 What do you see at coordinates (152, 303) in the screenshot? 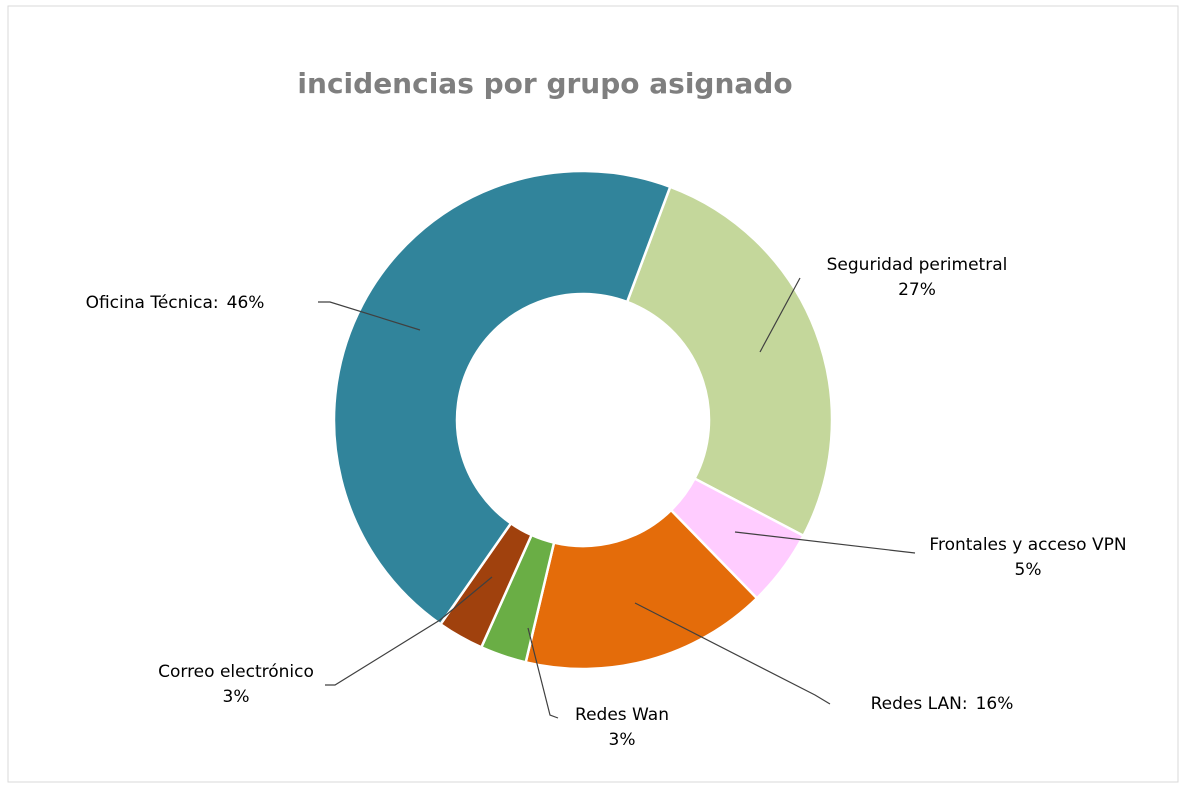
I see `data-label-name: Oficina Técnica:` at bounding box center [152, 303].